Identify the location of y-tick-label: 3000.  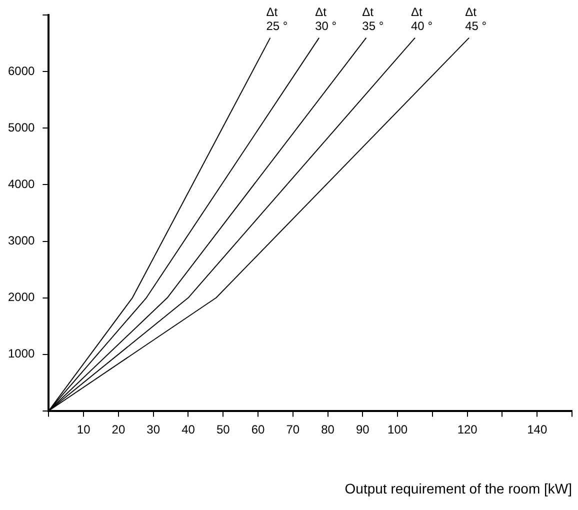
(22, 241).